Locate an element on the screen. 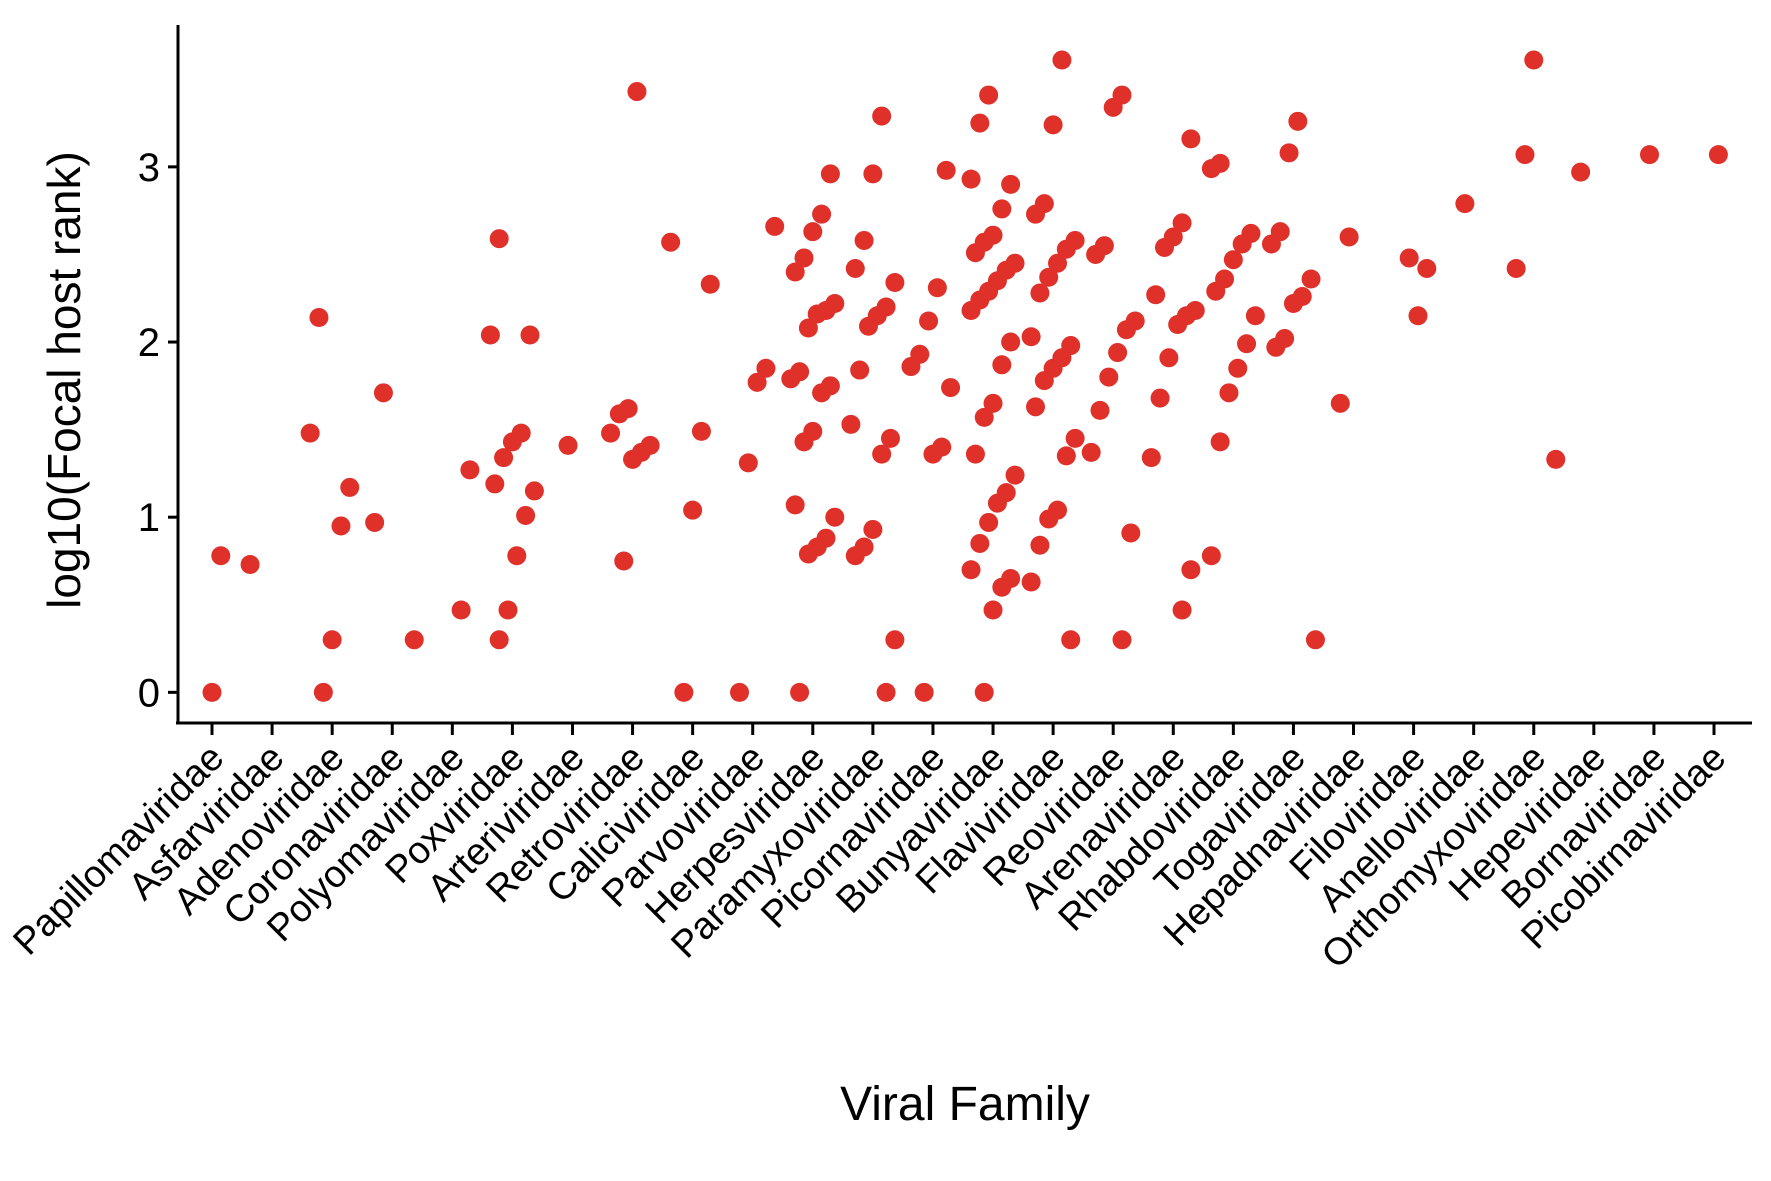 This screenshot has width=1771, height=1181. y-tick-label: 2 is located at coordinates (149, 343).